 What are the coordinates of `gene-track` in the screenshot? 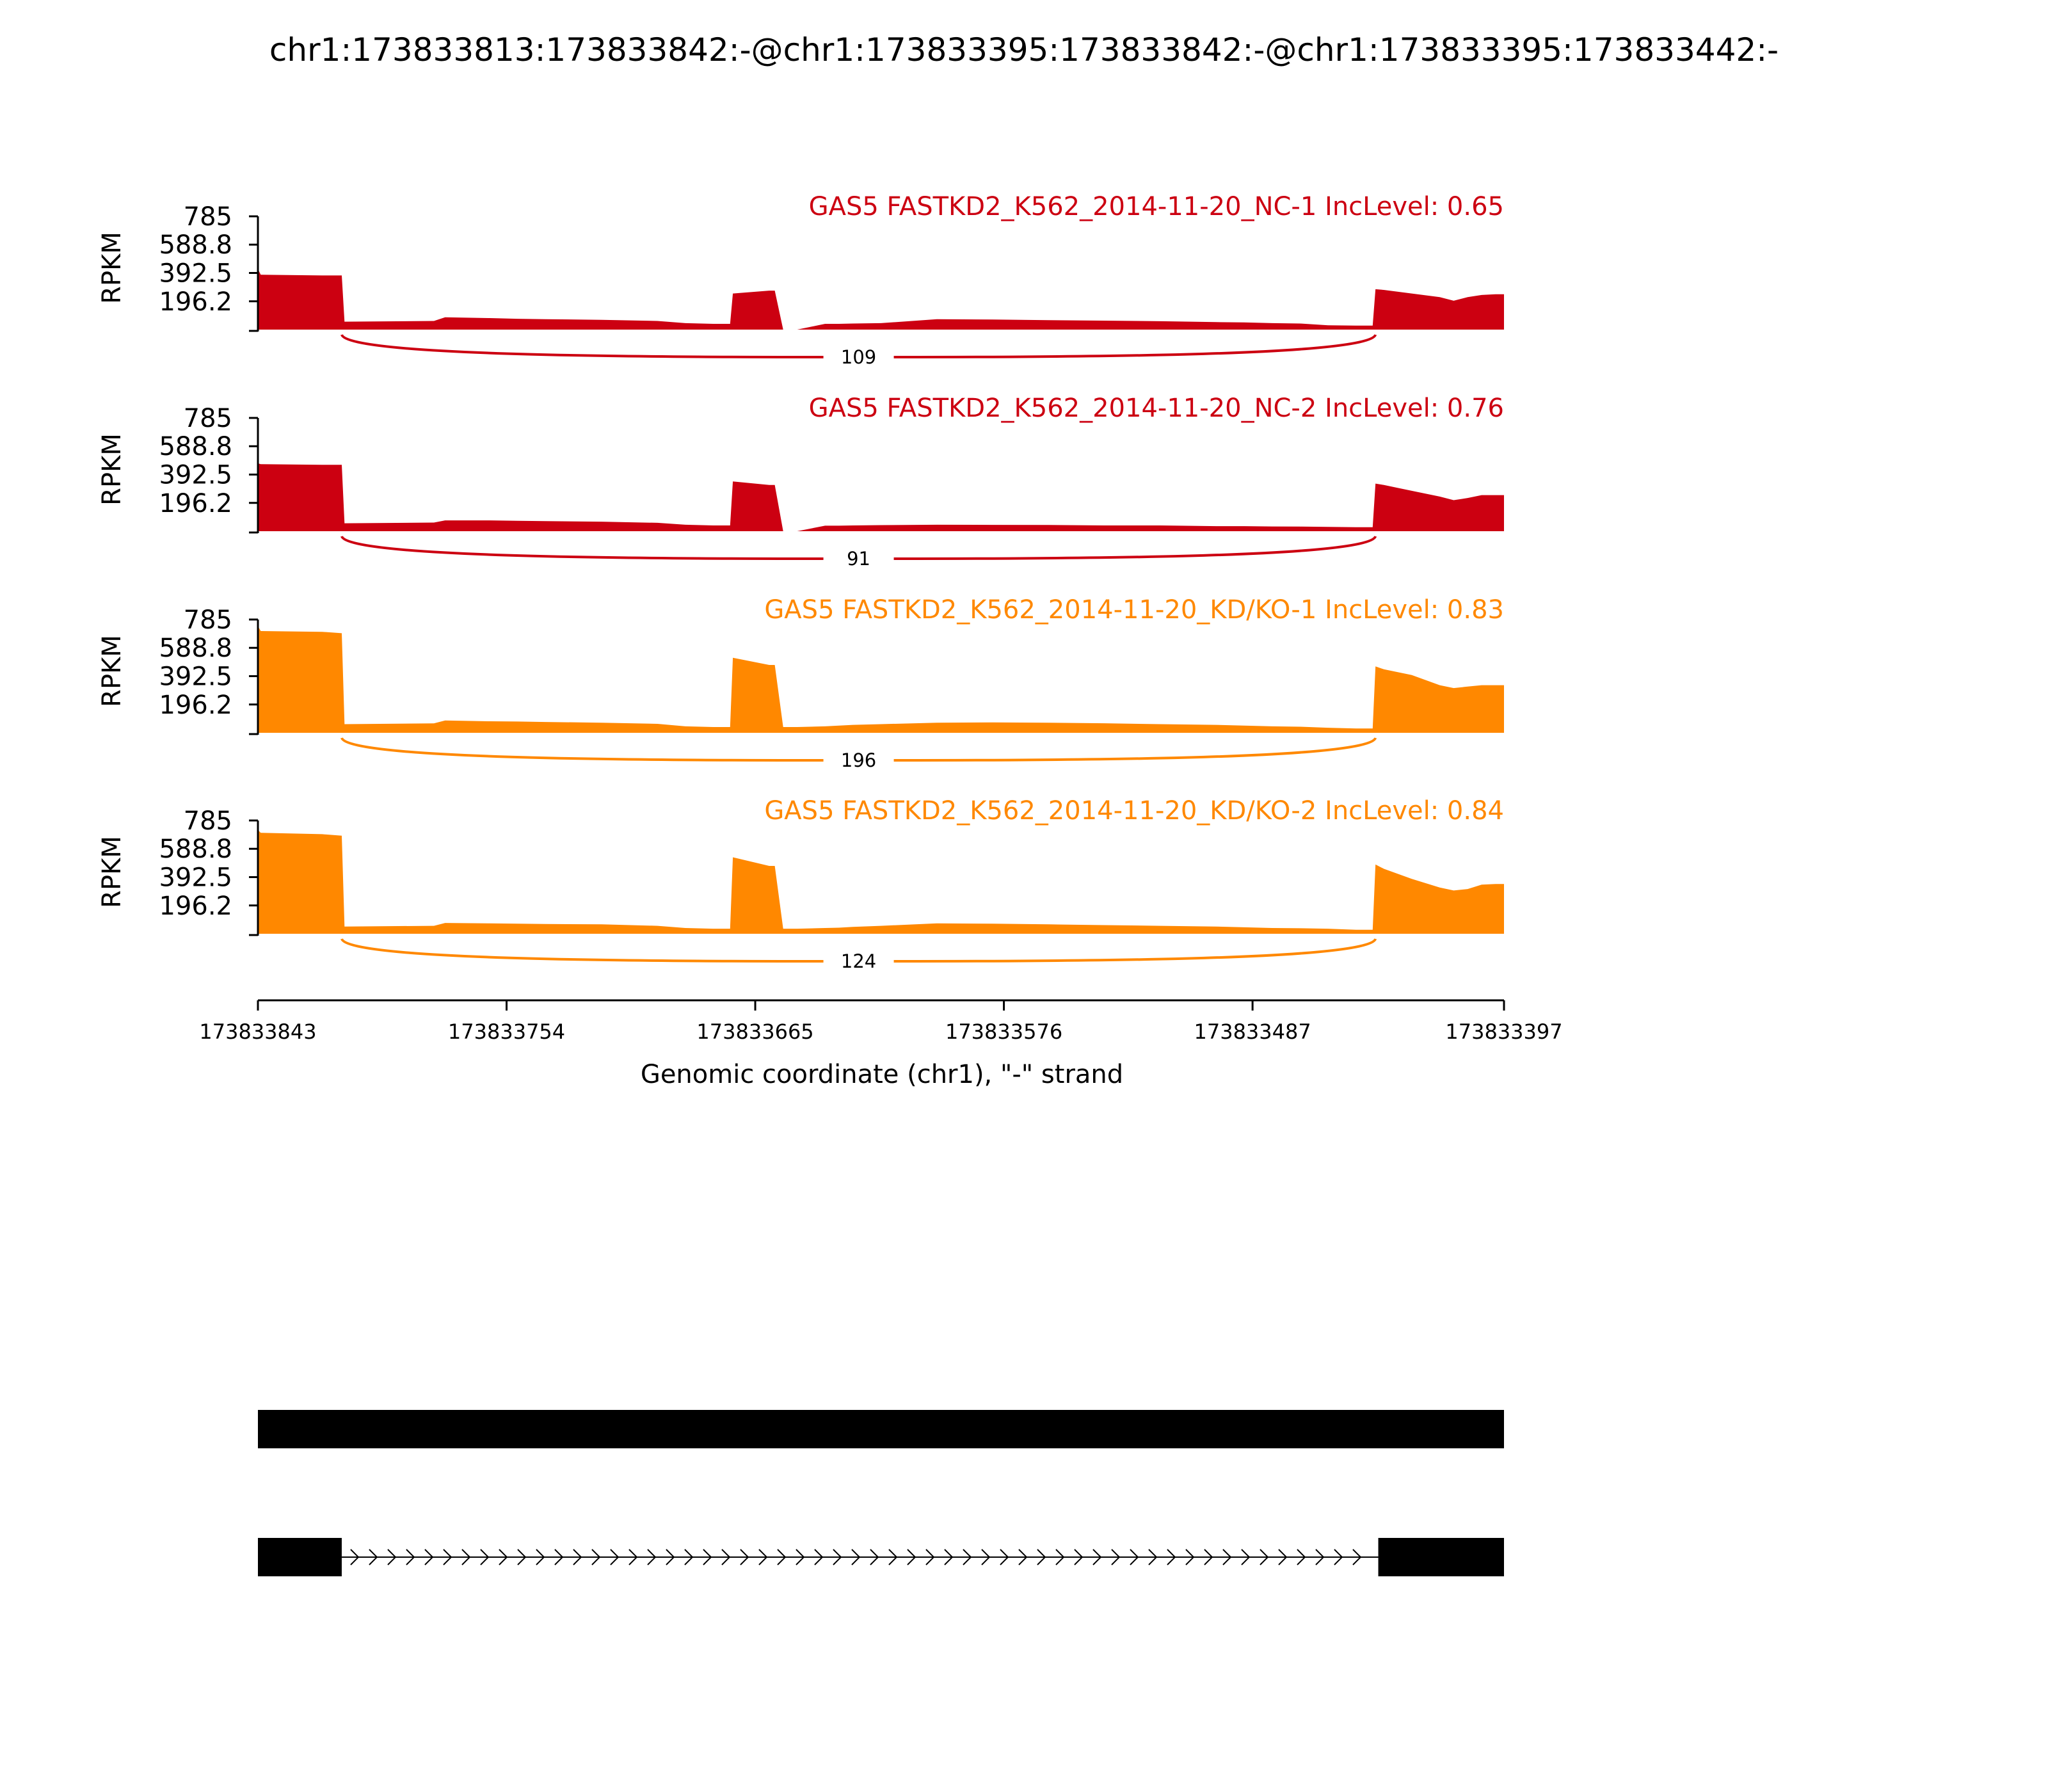 It's located at (881, 1429).